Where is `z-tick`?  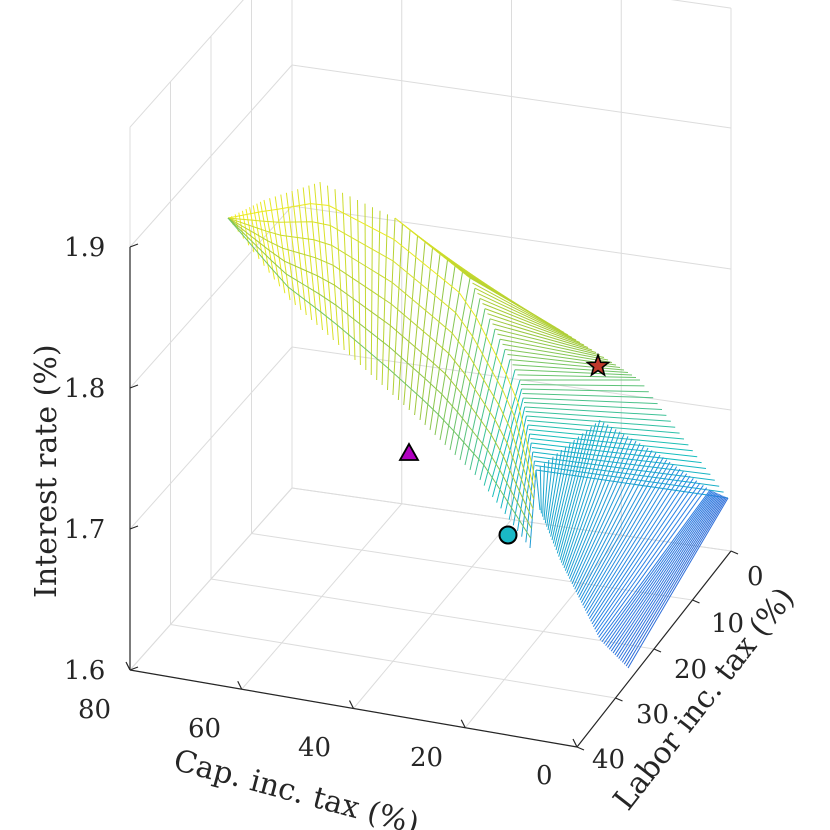 z-tick is located at coordinates (134, 245).